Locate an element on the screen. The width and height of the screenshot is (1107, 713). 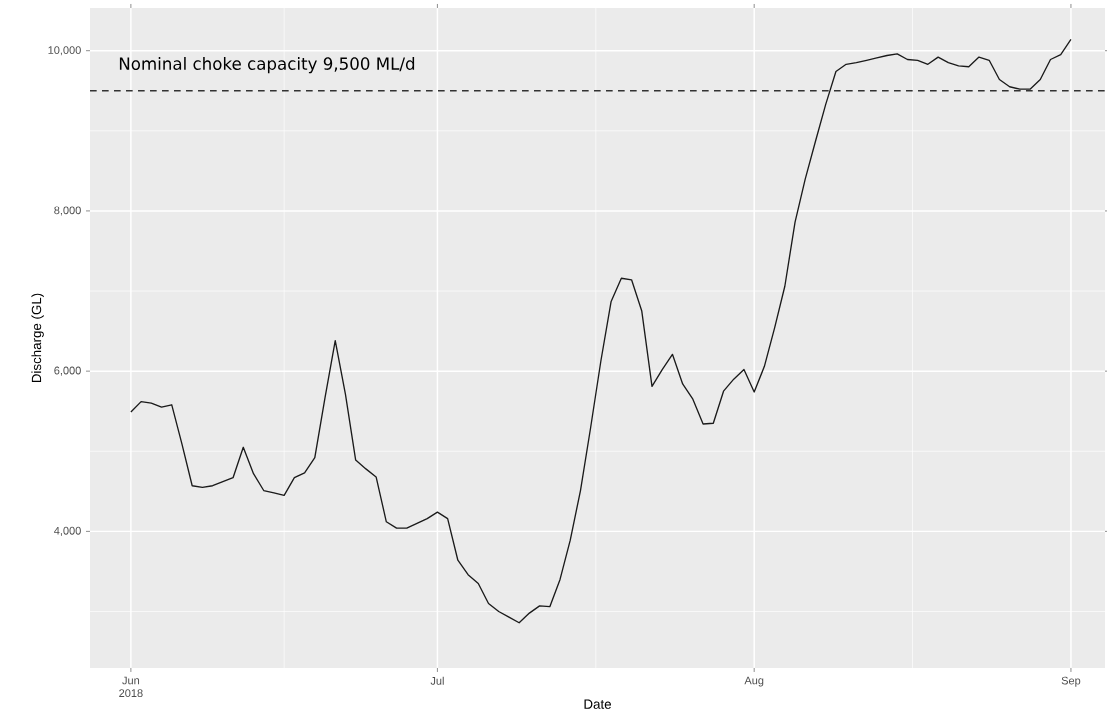
x-tick-label: Sep is located at coordinates (1071, 681).